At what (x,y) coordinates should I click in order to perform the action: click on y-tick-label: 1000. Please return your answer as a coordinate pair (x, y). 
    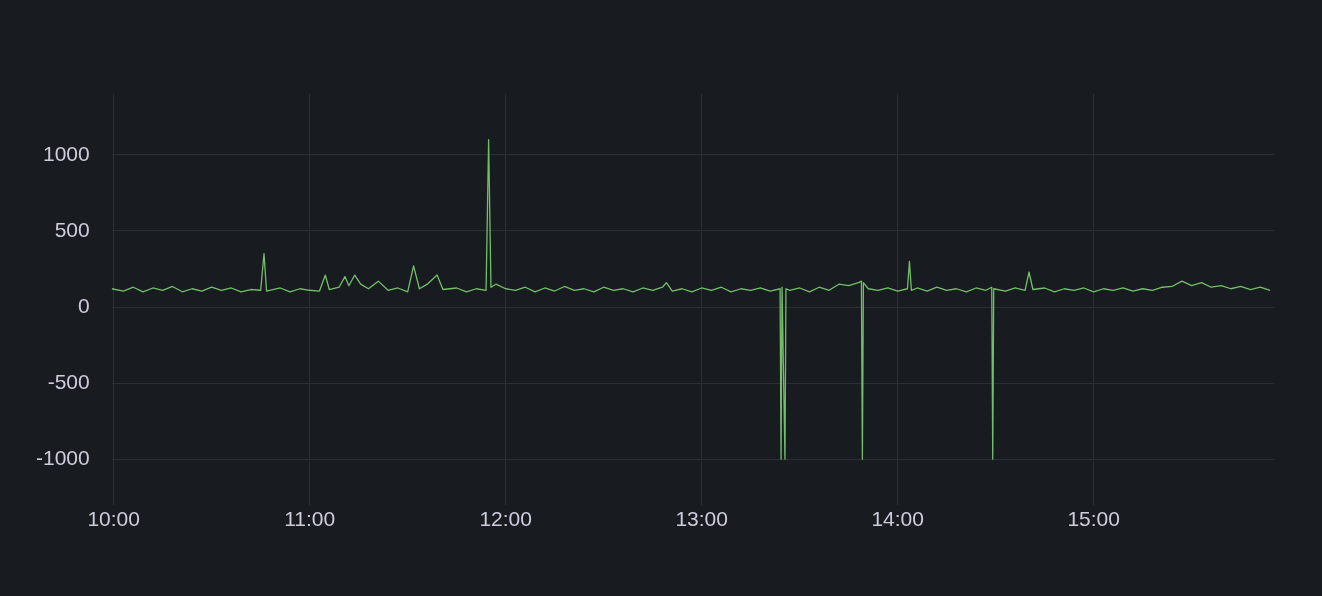
    Looking at the image, I should click on (66, 153).